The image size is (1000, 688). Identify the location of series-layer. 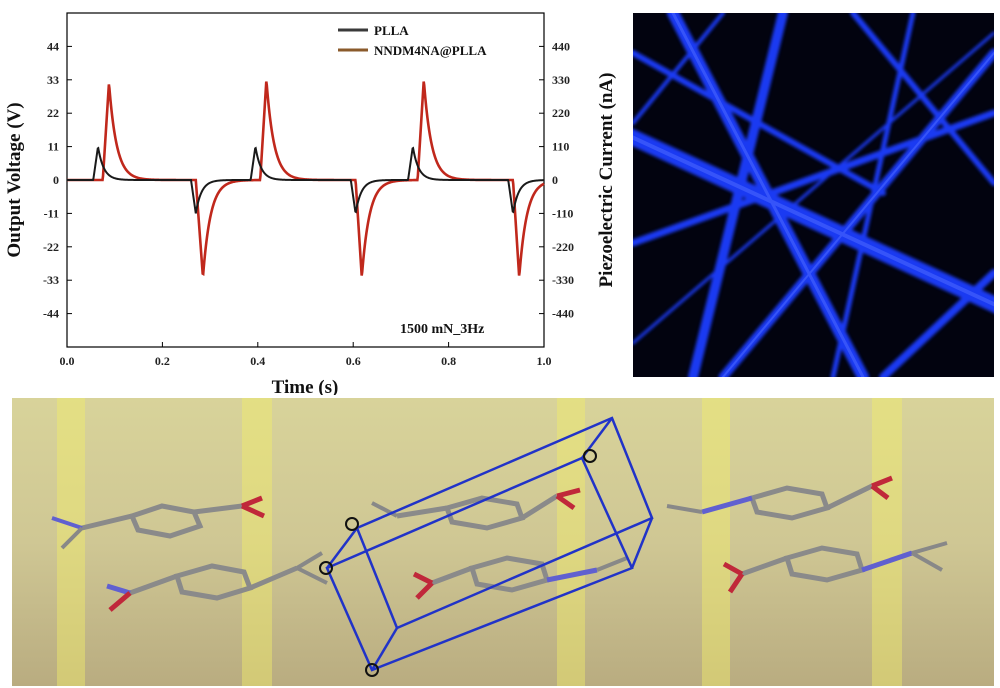
(306, 178).